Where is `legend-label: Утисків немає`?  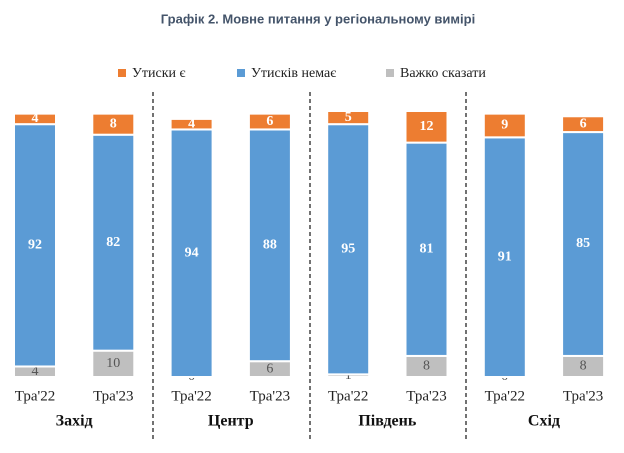
legend-label: Утисків немає is located at coordinates (293, 73).